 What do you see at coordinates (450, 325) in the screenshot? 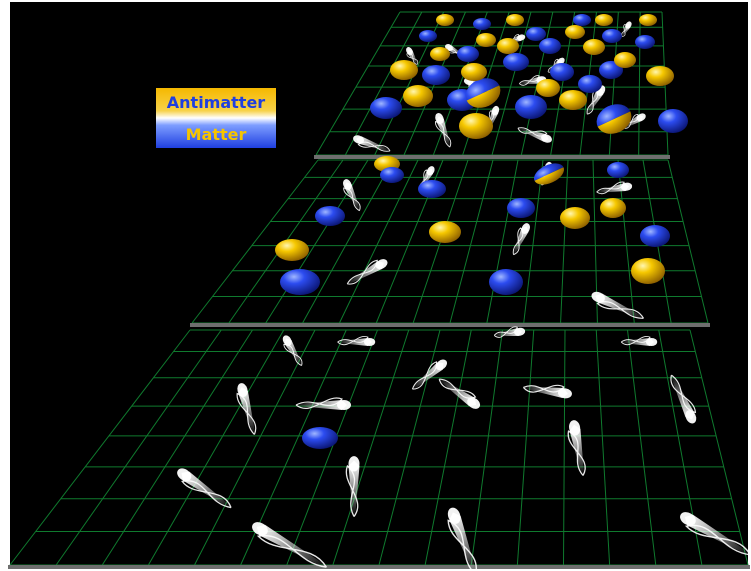
I see `plane-middle-edge` at bounding box center [450, 325].